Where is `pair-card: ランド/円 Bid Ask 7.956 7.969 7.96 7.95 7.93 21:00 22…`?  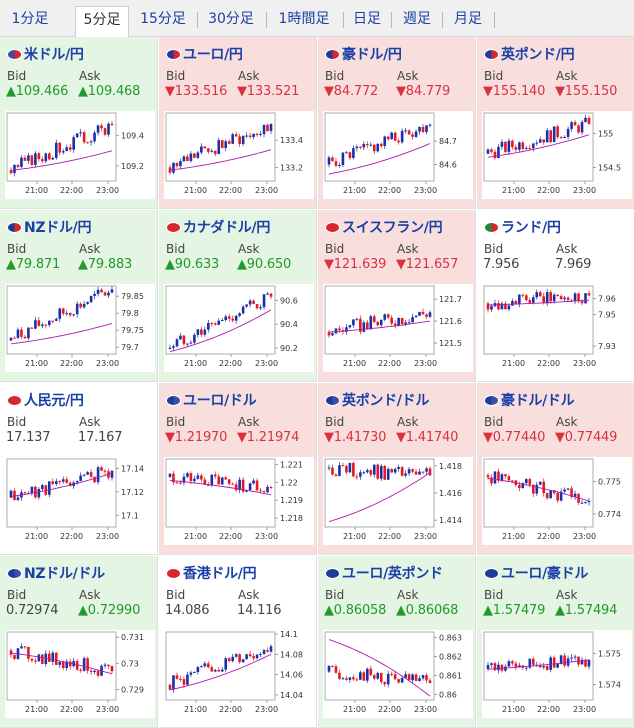
pair-card: ランド/円 Bid Ask 7.956 7.969 7.96 7.95 7.93 21:00 22… is located at coordinates (555, 296).